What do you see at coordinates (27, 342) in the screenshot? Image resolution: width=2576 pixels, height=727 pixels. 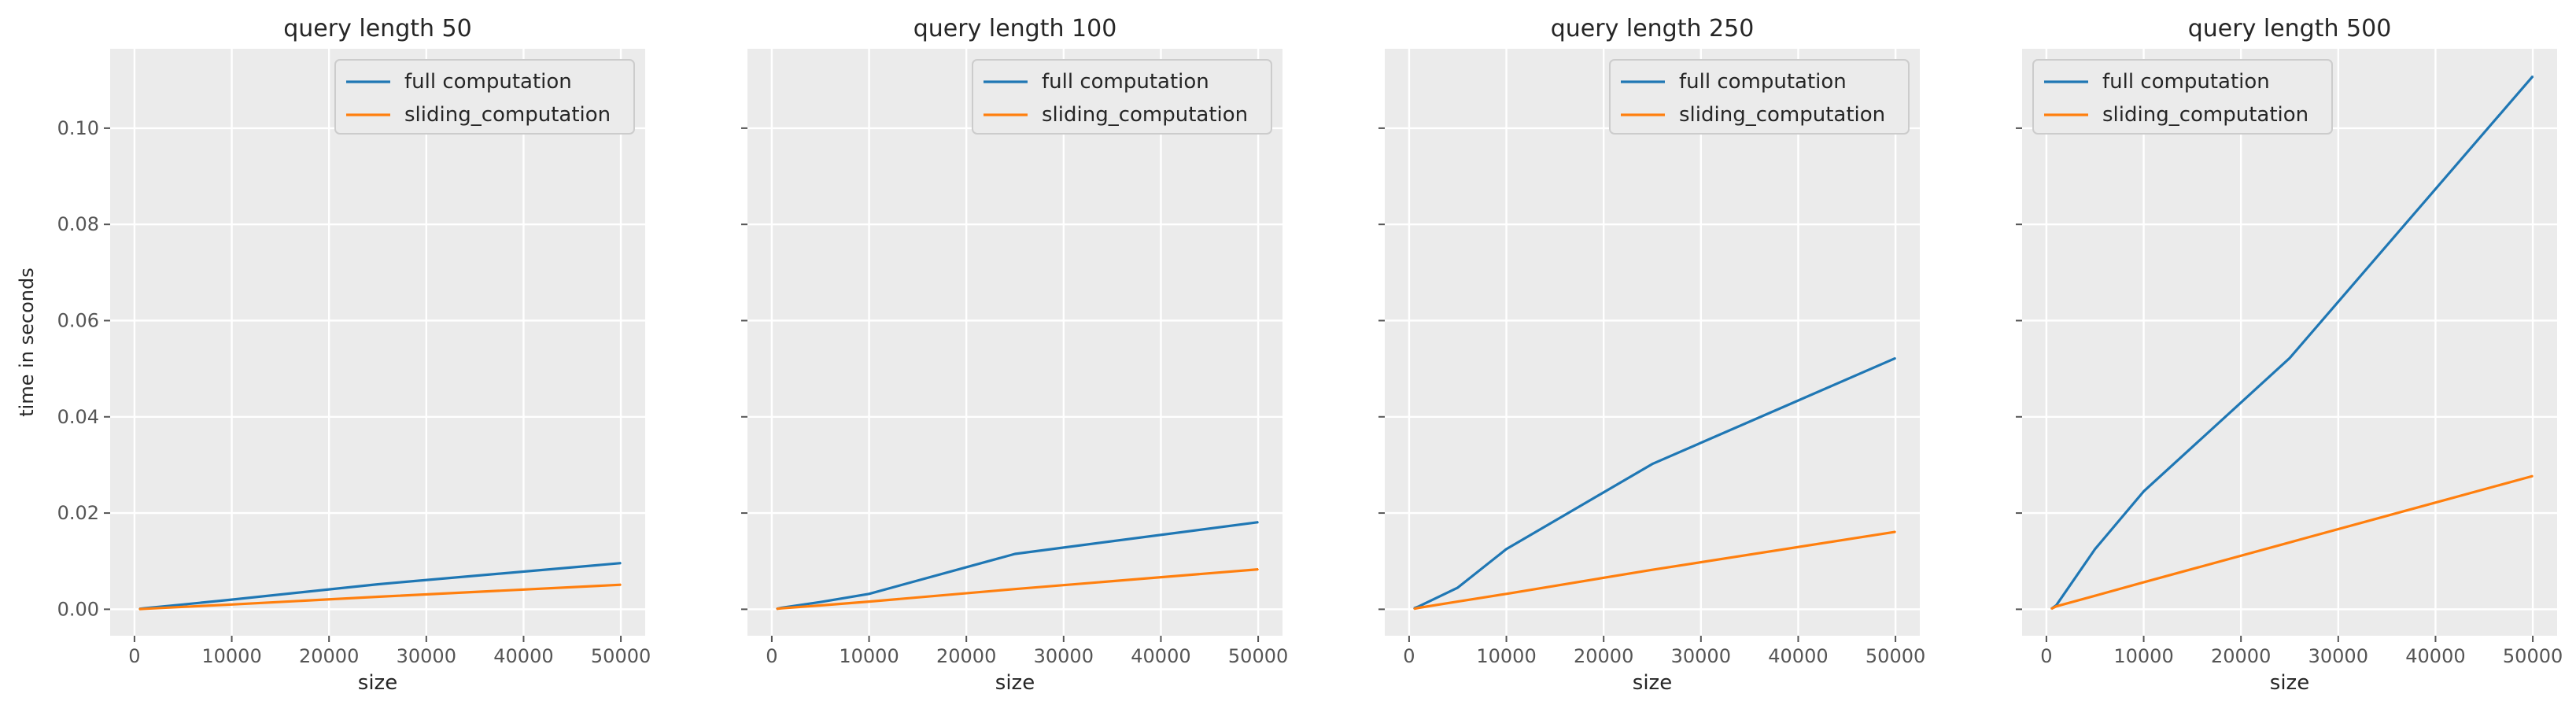 I see `y-axis-label: time in seconds` at bounding box center [27, 342].